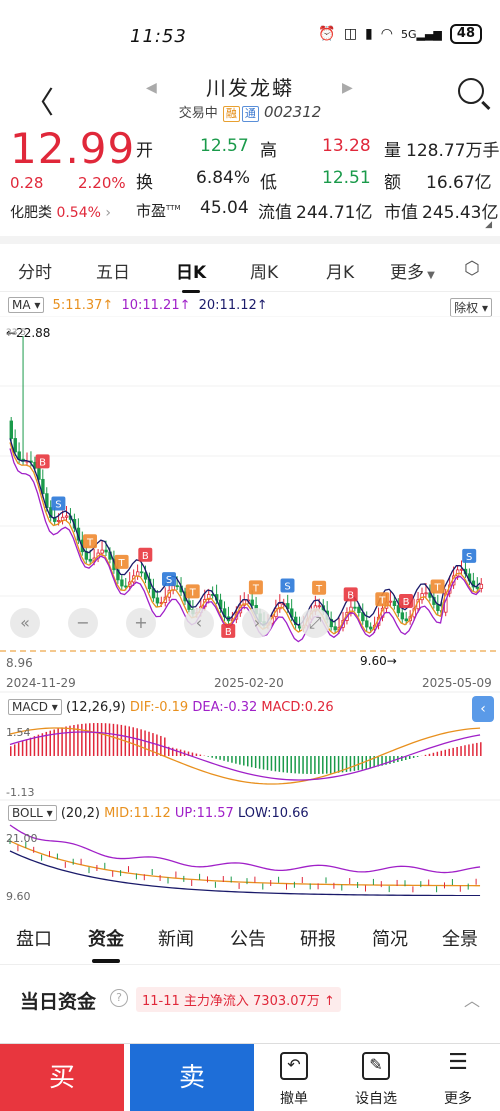  I want to click on zoom-out-icon: −, so click(83, 623).